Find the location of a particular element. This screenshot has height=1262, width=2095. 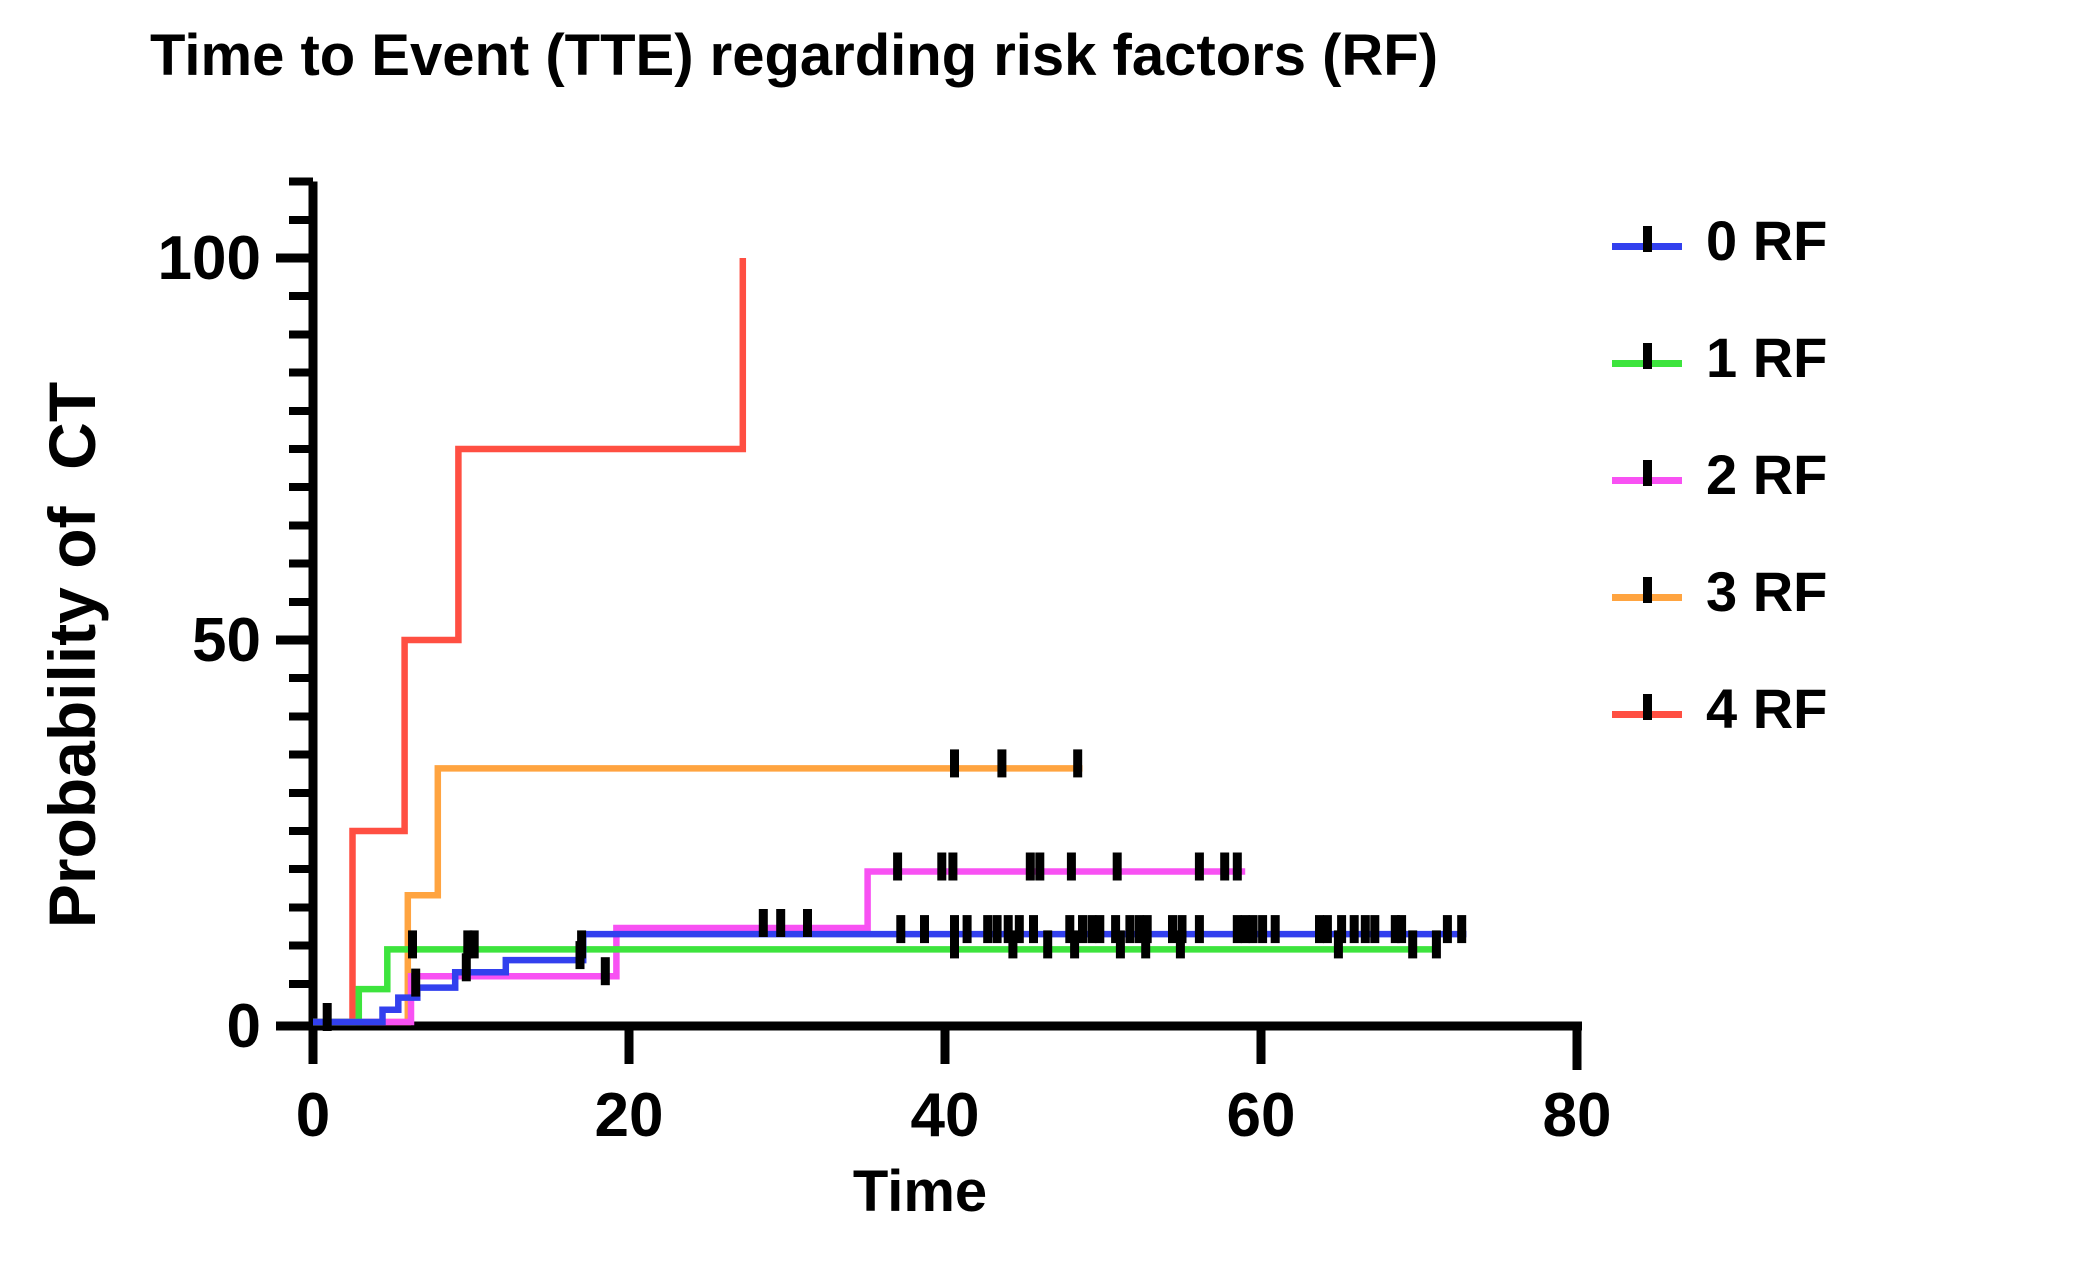

legend-item-3-rf: 3 RF is located at coordinates (1719, 591).